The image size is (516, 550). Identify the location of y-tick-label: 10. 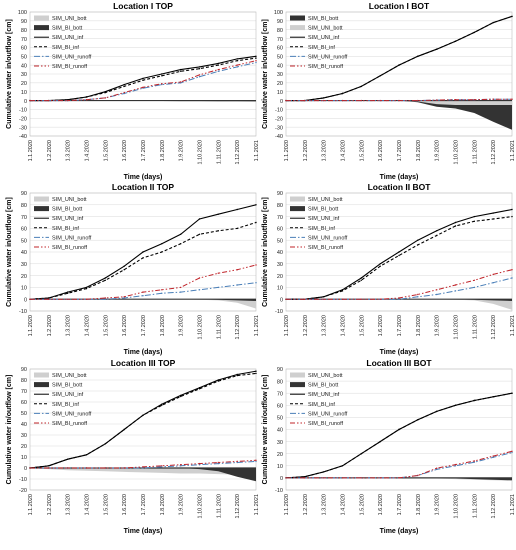
(24, 458).